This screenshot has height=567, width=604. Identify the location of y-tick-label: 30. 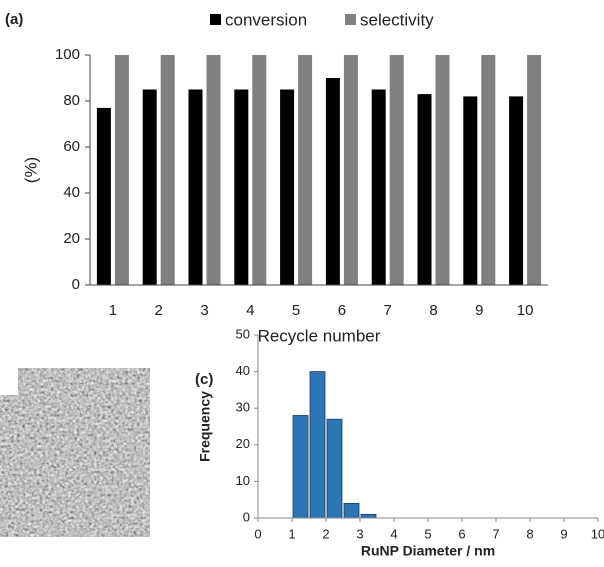
(243, 407).